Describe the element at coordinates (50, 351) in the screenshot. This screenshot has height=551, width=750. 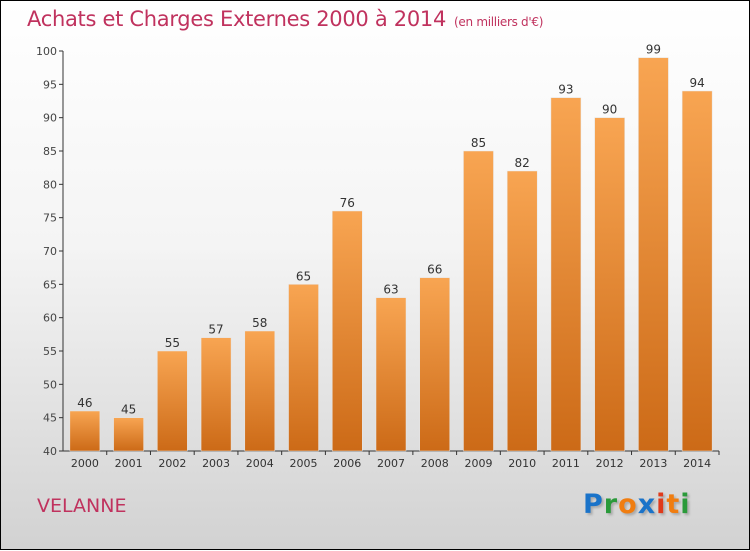
I see `y-tick-label: 55` at that location.